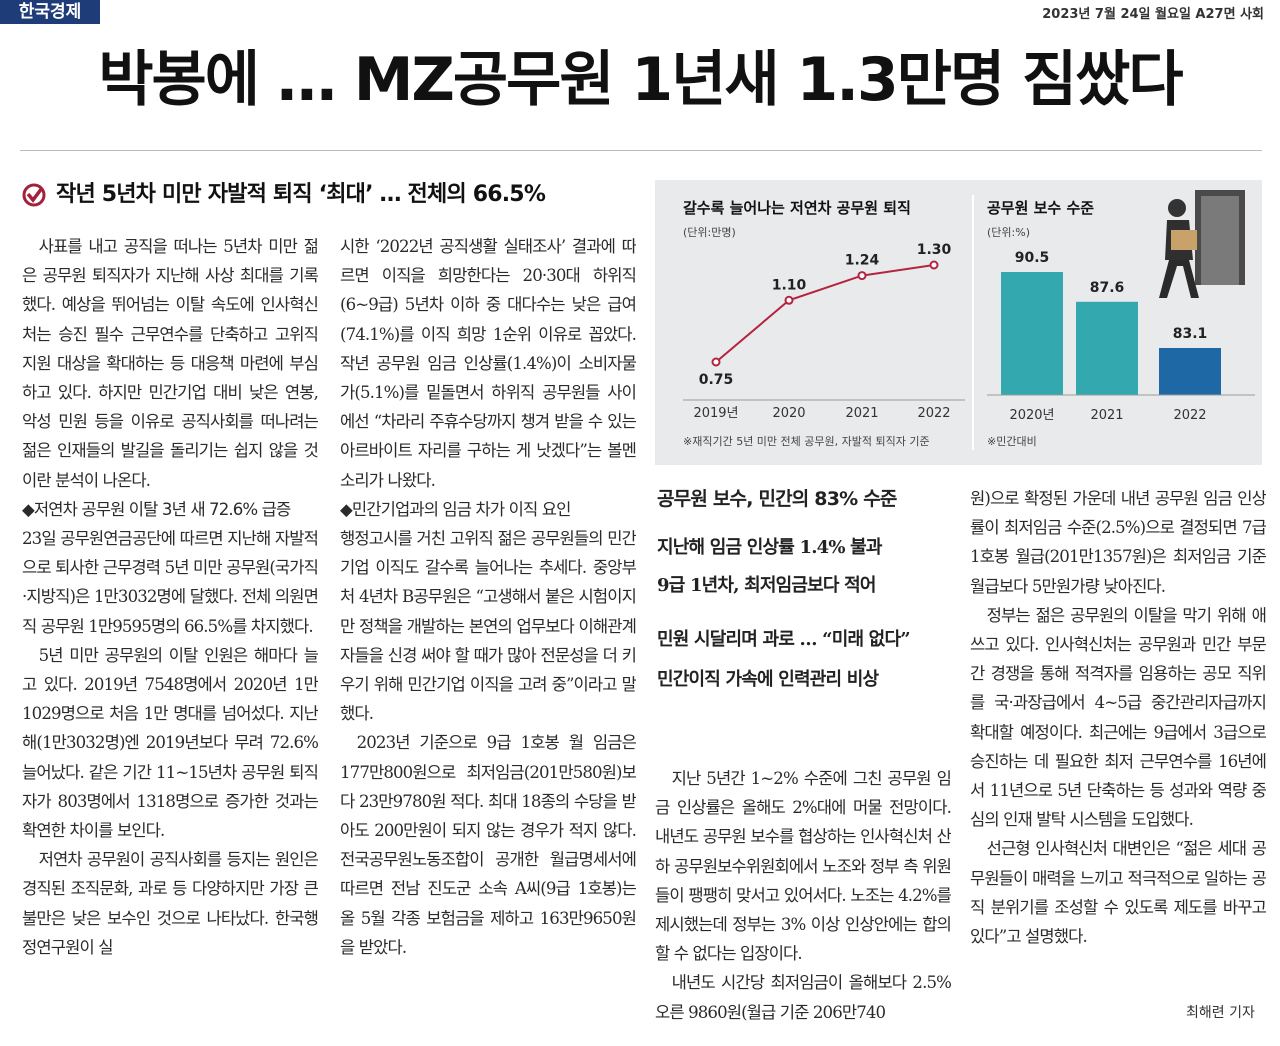  I want to click on dateline: 2023년 7월 24일 월요일 A27면 사회, so click(1153, 14).